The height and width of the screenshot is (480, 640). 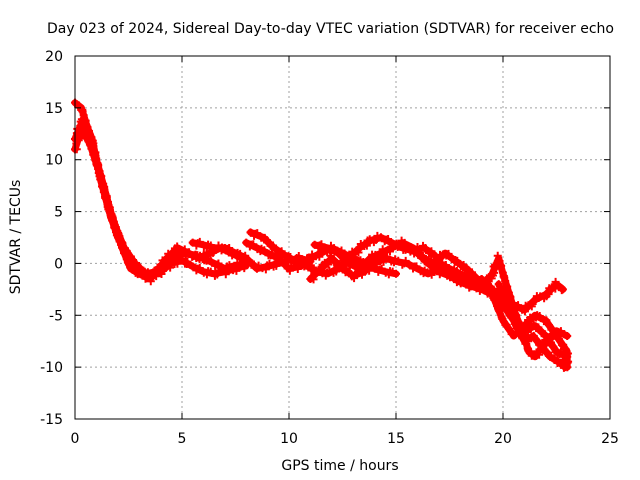 What do you see at coordinates (610, 439) in the screenshot?
I see `x-tick-label: 25` at bounding box center [610, 439].